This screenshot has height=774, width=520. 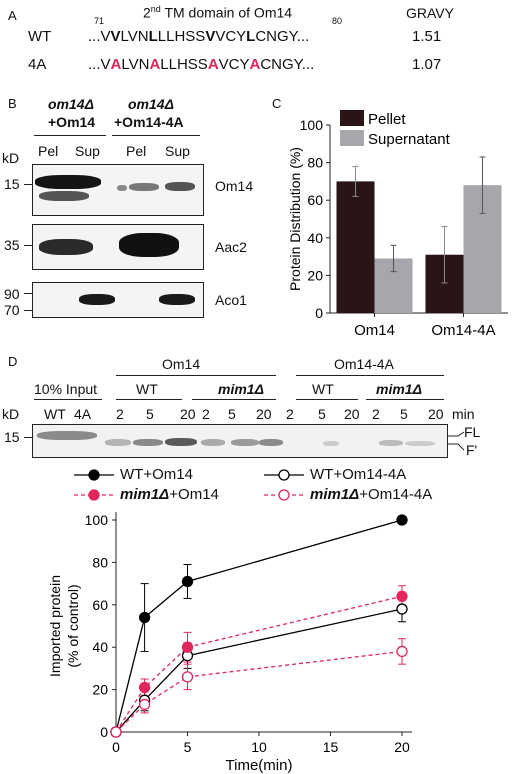 I want to click on seq-segment: VCY, so click(x=231, y=36).